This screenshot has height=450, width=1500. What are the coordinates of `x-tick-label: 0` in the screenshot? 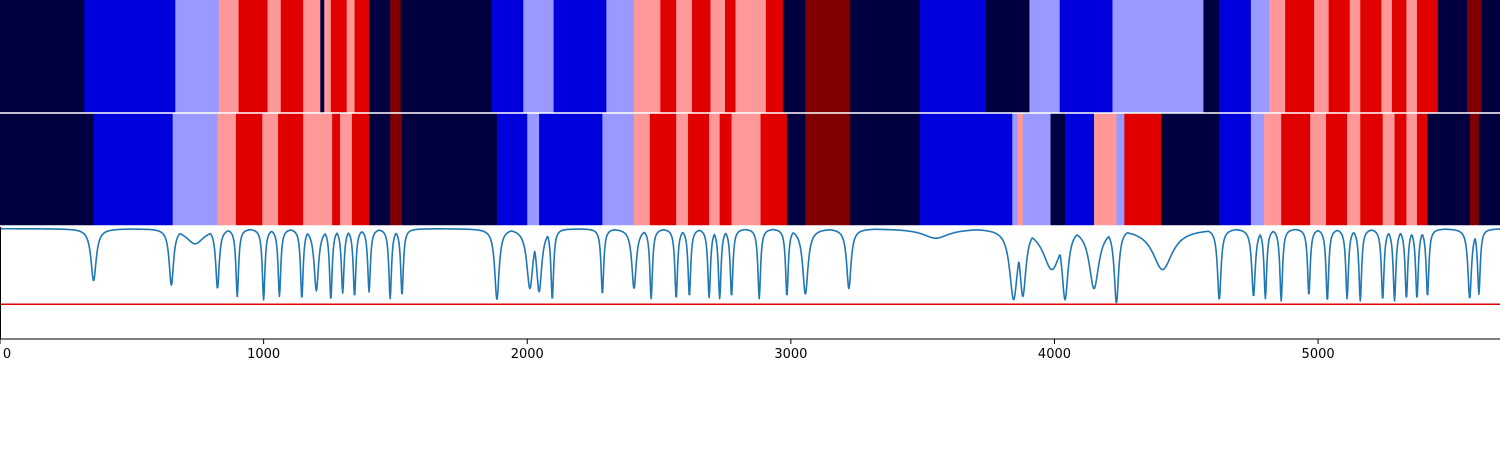 It's located at (7, 354).